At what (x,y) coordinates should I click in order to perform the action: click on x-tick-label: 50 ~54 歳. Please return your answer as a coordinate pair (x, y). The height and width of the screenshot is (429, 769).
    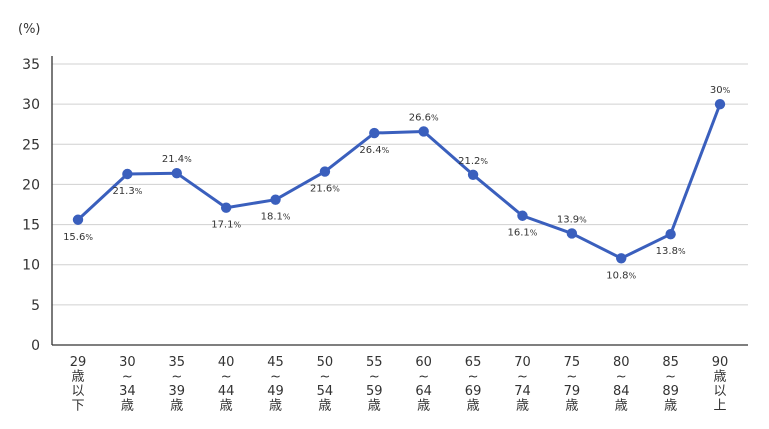
    Looking at the image, I should click on (325, 384).